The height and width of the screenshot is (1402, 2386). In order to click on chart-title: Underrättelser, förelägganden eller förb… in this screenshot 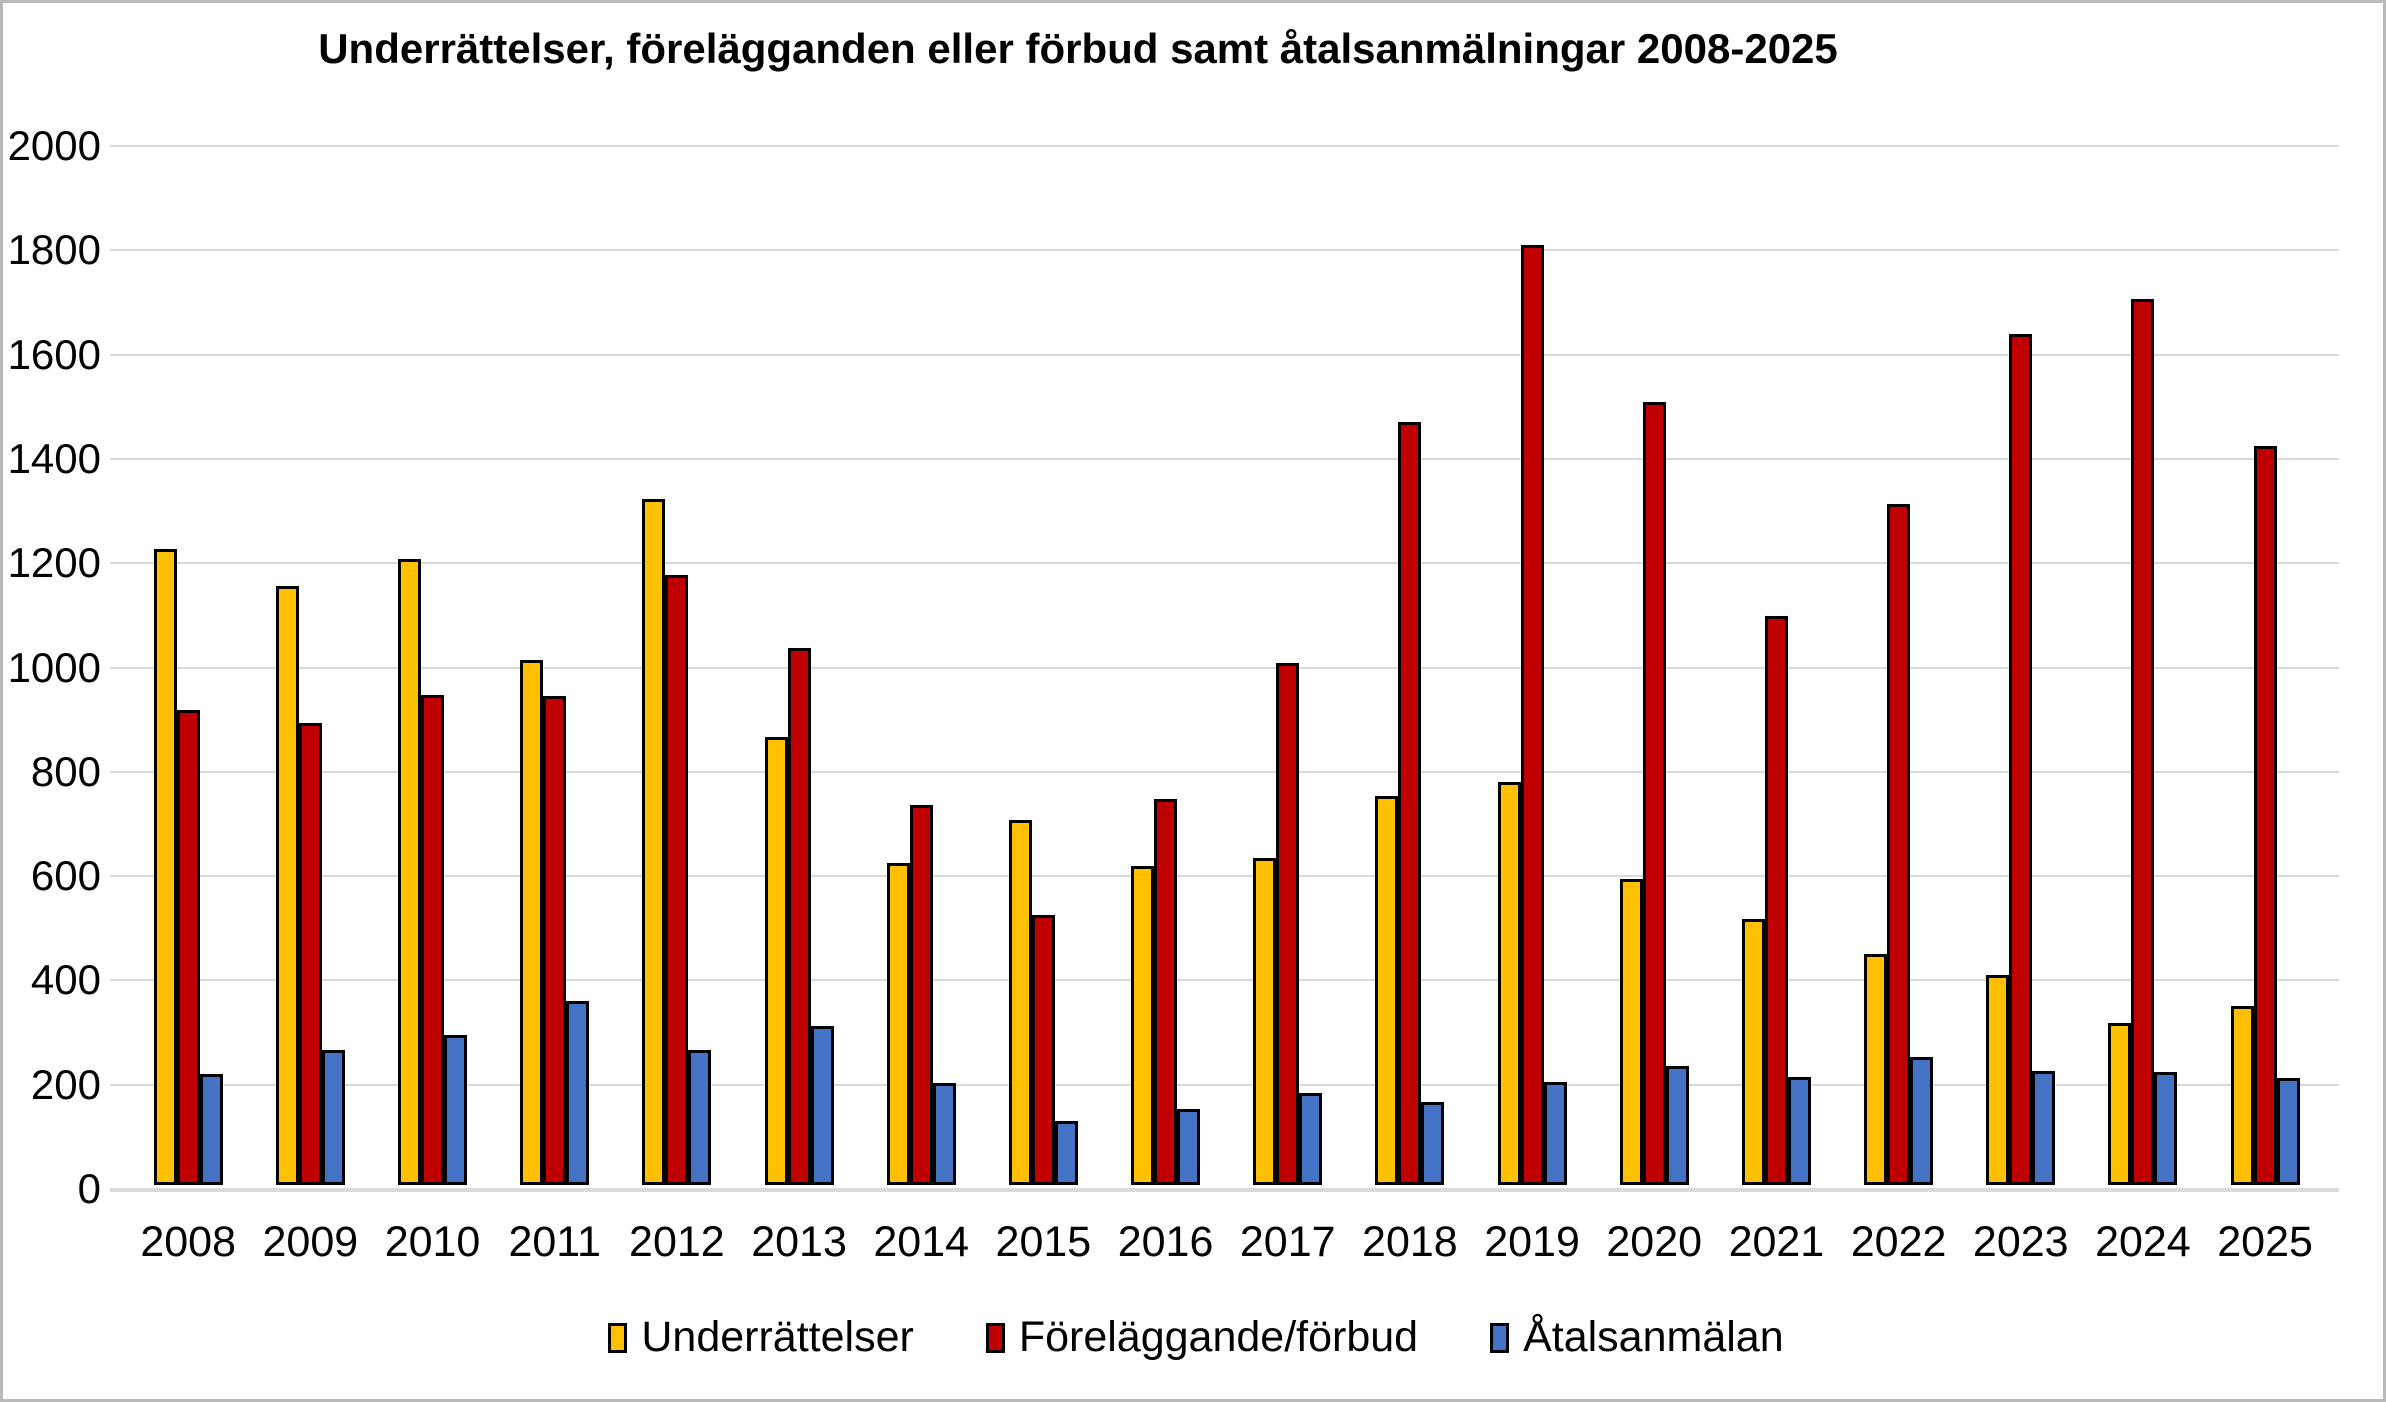, I will do `click(1078, 48)`.